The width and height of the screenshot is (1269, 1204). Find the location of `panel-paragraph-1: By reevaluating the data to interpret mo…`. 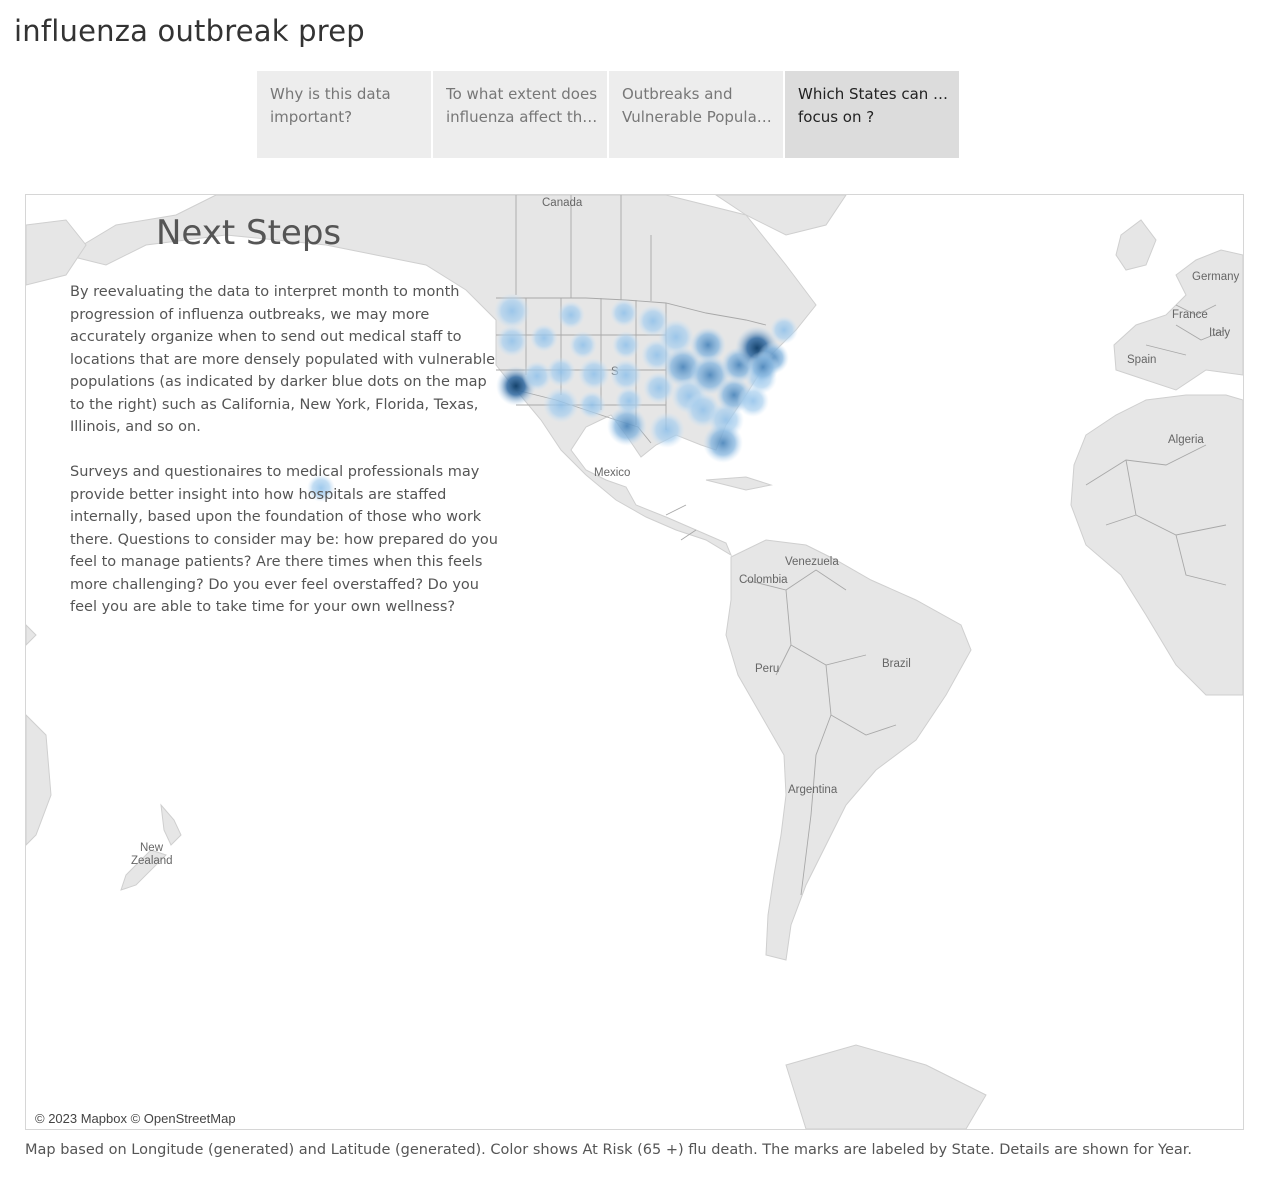

panel-paragraph-1: By reevaluating the data to interpret mo… is located at coordinates (283, 359).